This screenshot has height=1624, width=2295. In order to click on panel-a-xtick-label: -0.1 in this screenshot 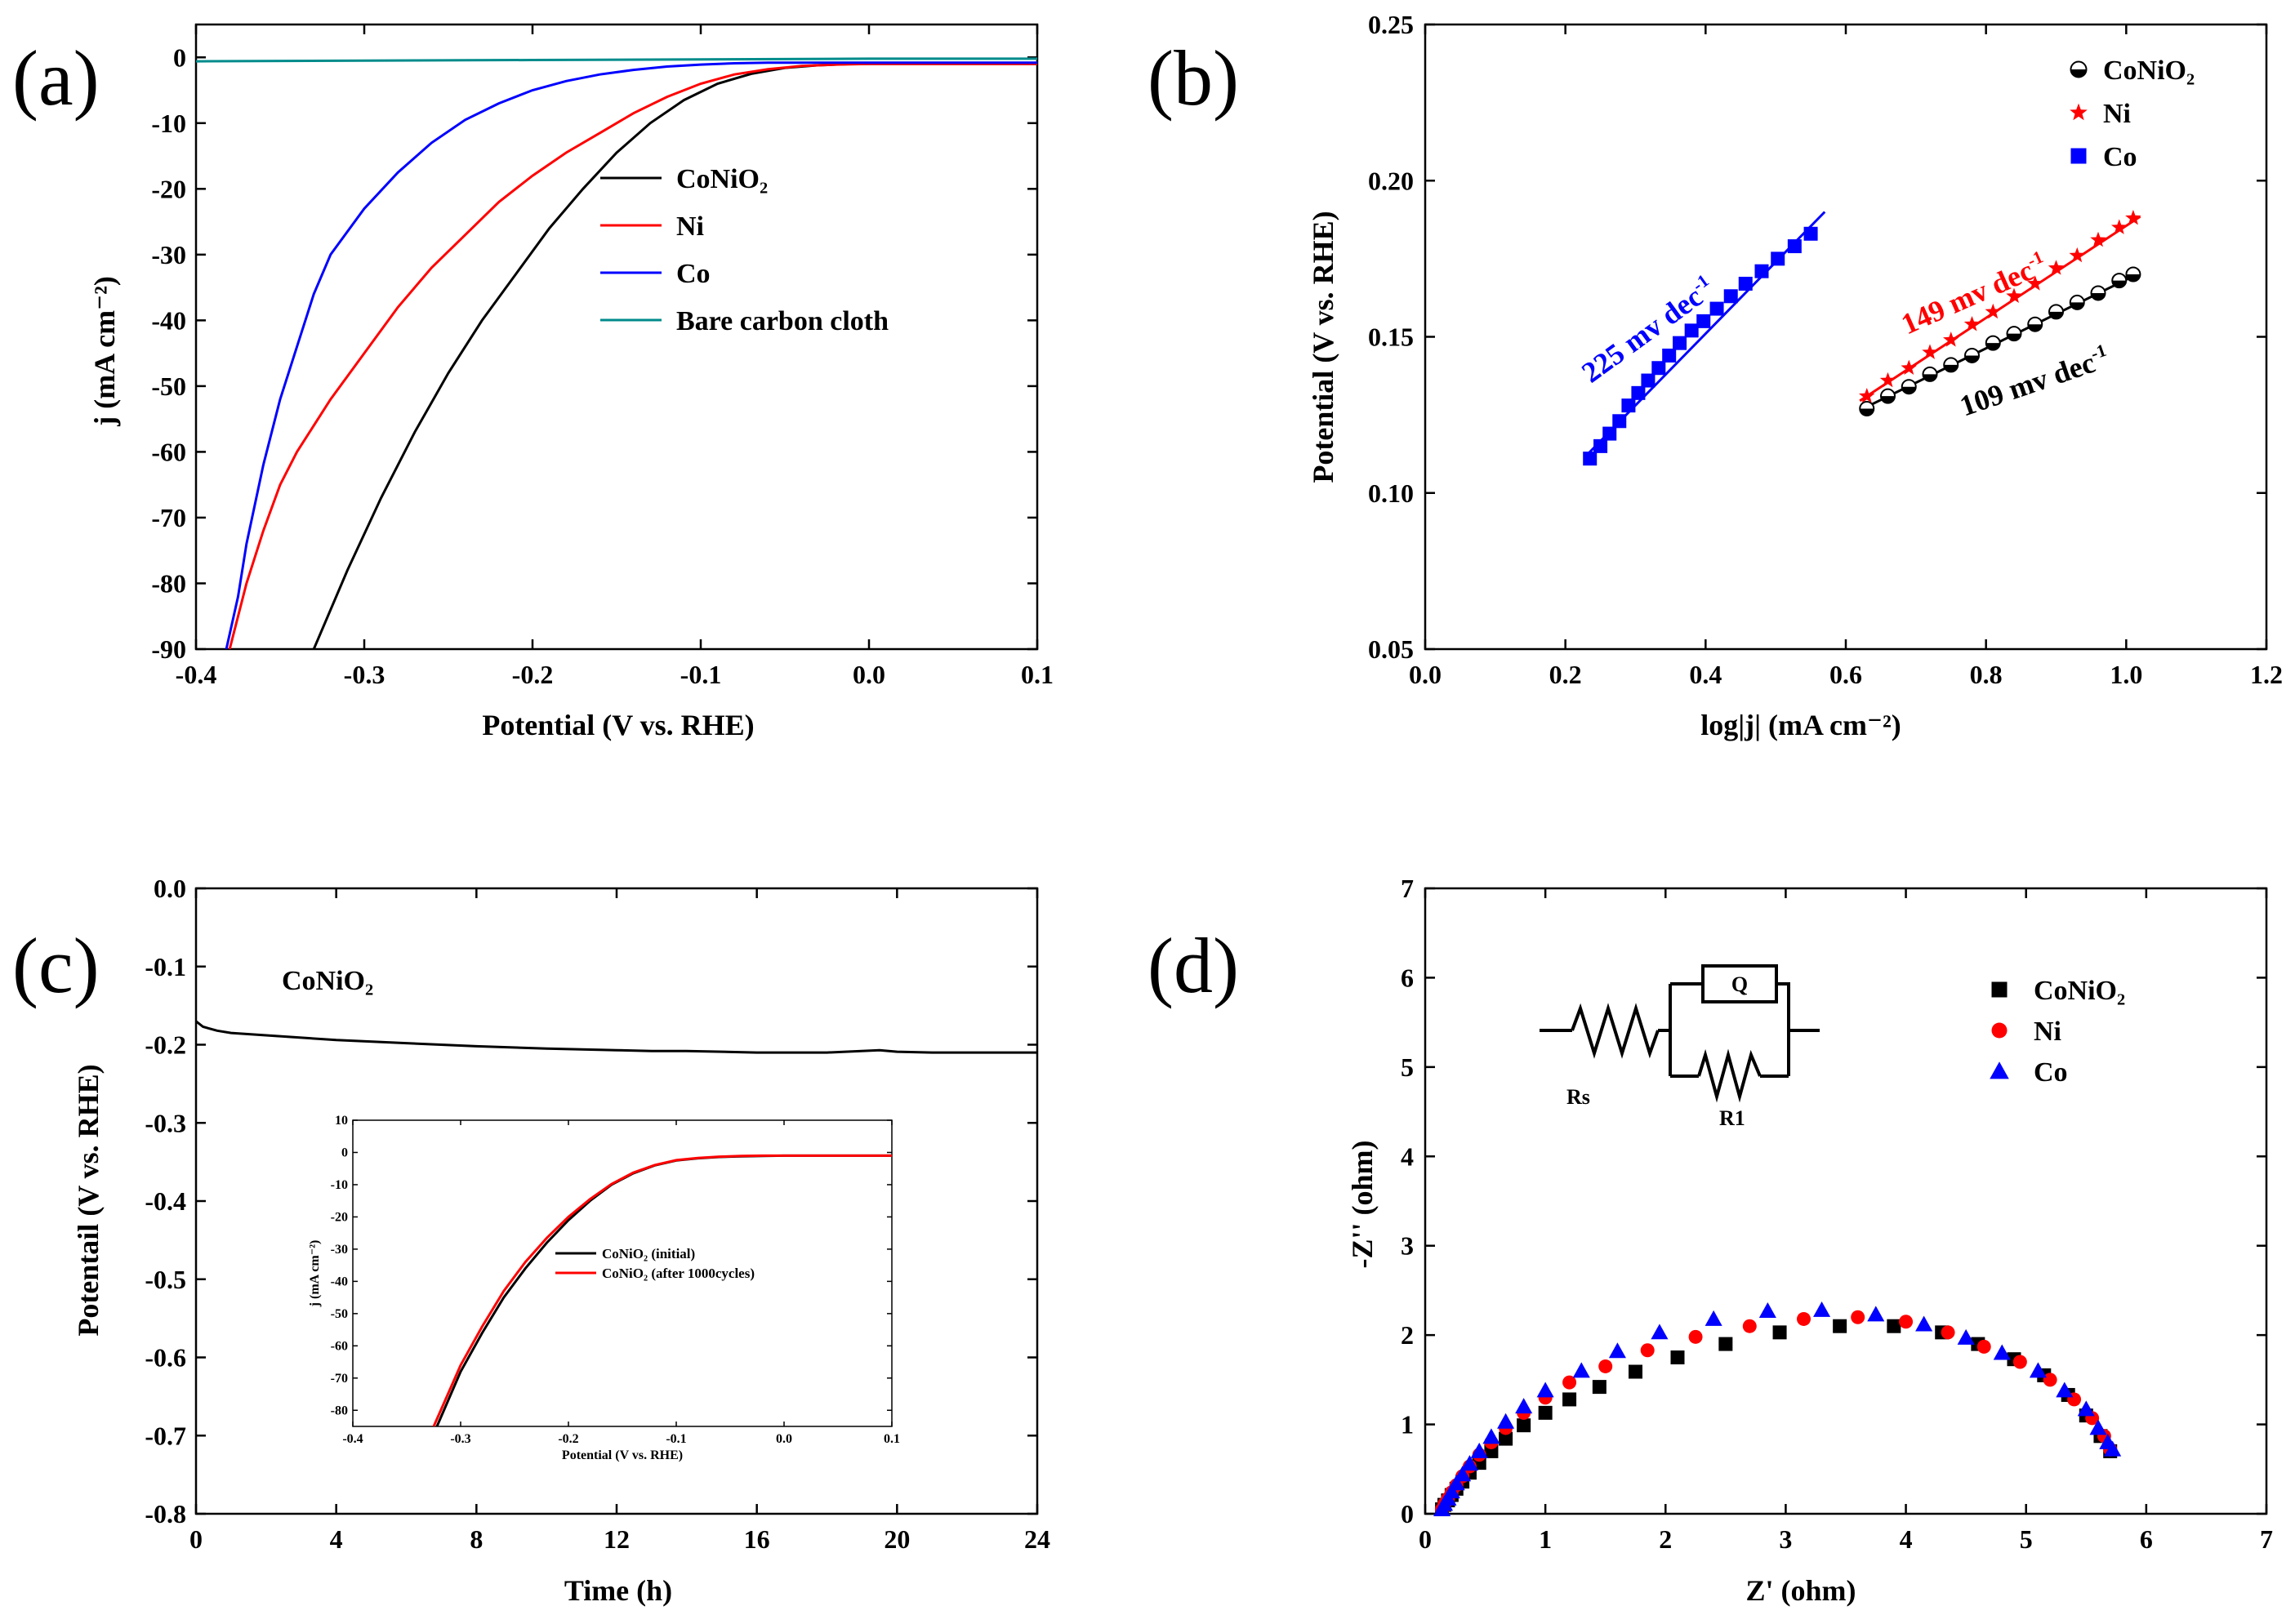, I will do `click(701, 674)`.